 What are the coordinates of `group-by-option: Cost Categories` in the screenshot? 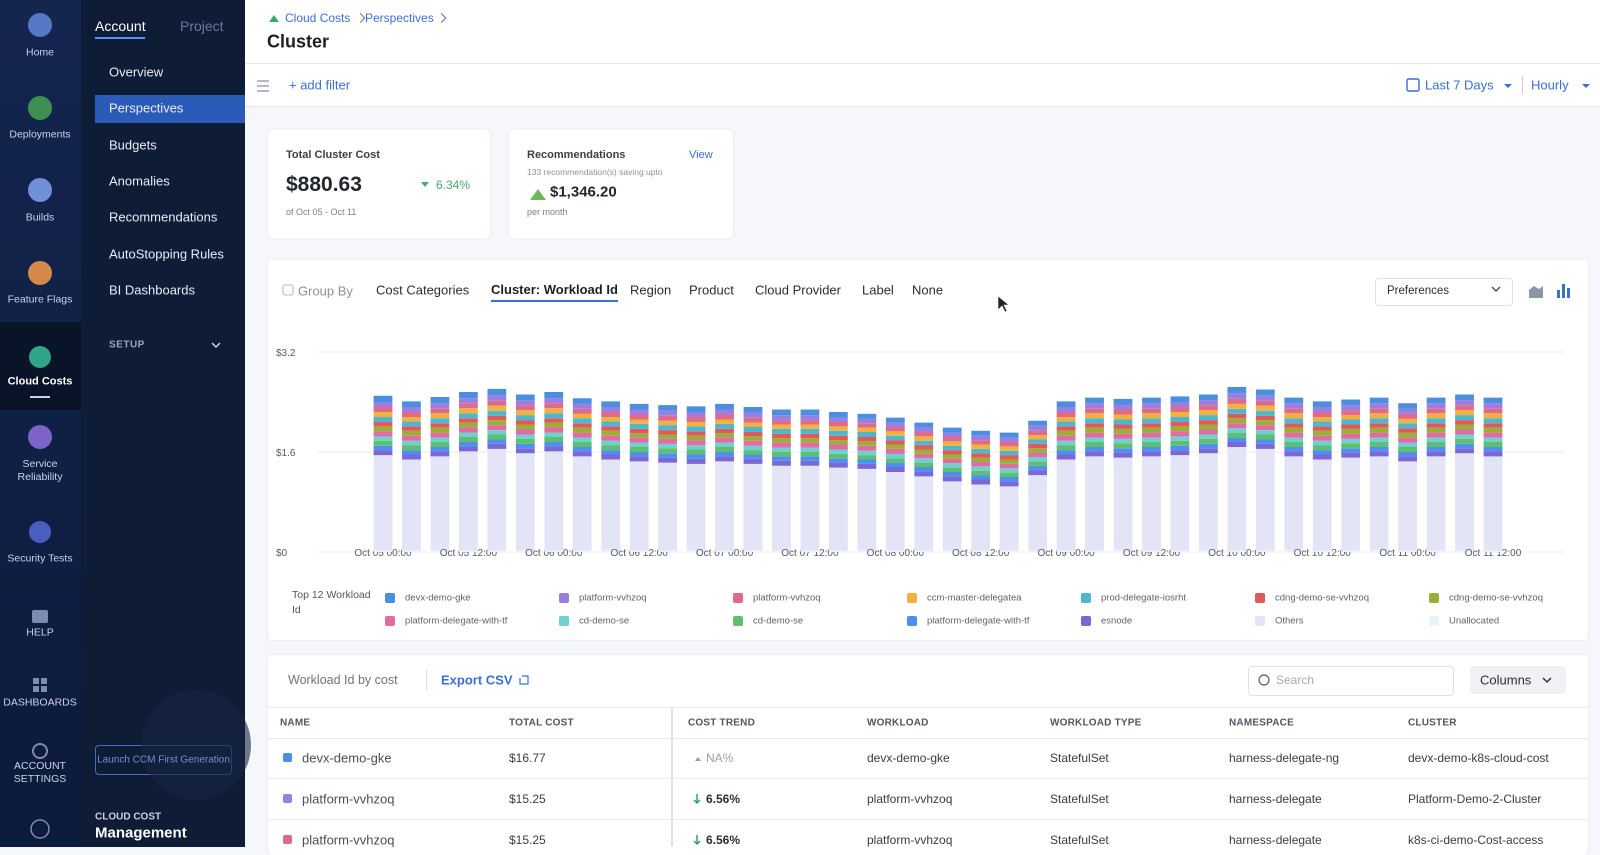 It's located at (423, 290).